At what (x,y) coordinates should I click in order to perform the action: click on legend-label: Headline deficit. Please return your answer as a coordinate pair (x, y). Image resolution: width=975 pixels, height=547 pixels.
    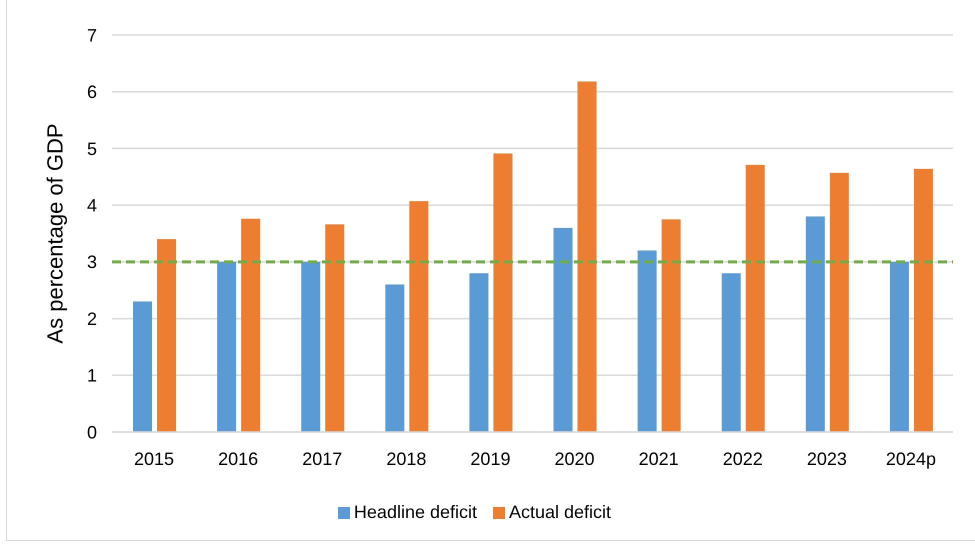
    Looking at the image, I should click on (415, 512).